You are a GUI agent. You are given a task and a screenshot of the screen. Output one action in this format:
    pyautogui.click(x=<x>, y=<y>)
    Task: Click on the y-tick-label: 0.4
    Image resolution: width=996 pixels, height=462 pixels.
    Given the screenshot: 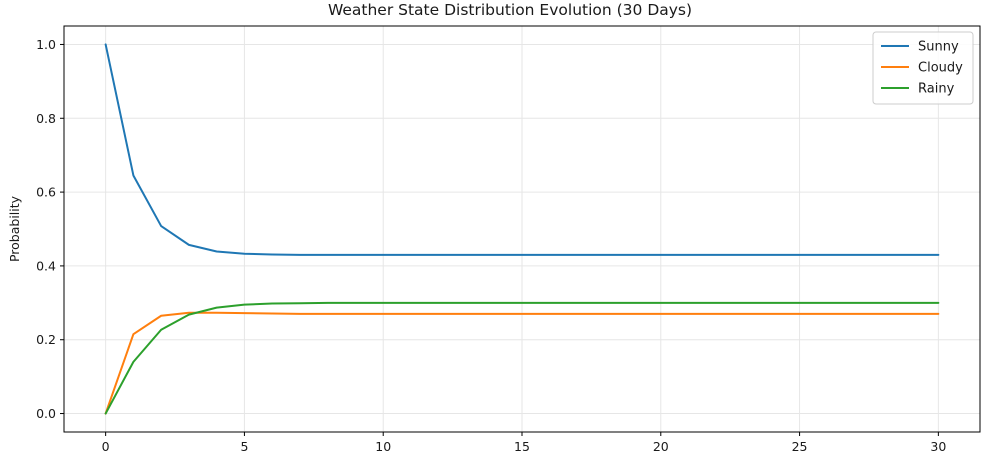 What is the action you would take?
    pyautogui.click(x=46, y=265)
    